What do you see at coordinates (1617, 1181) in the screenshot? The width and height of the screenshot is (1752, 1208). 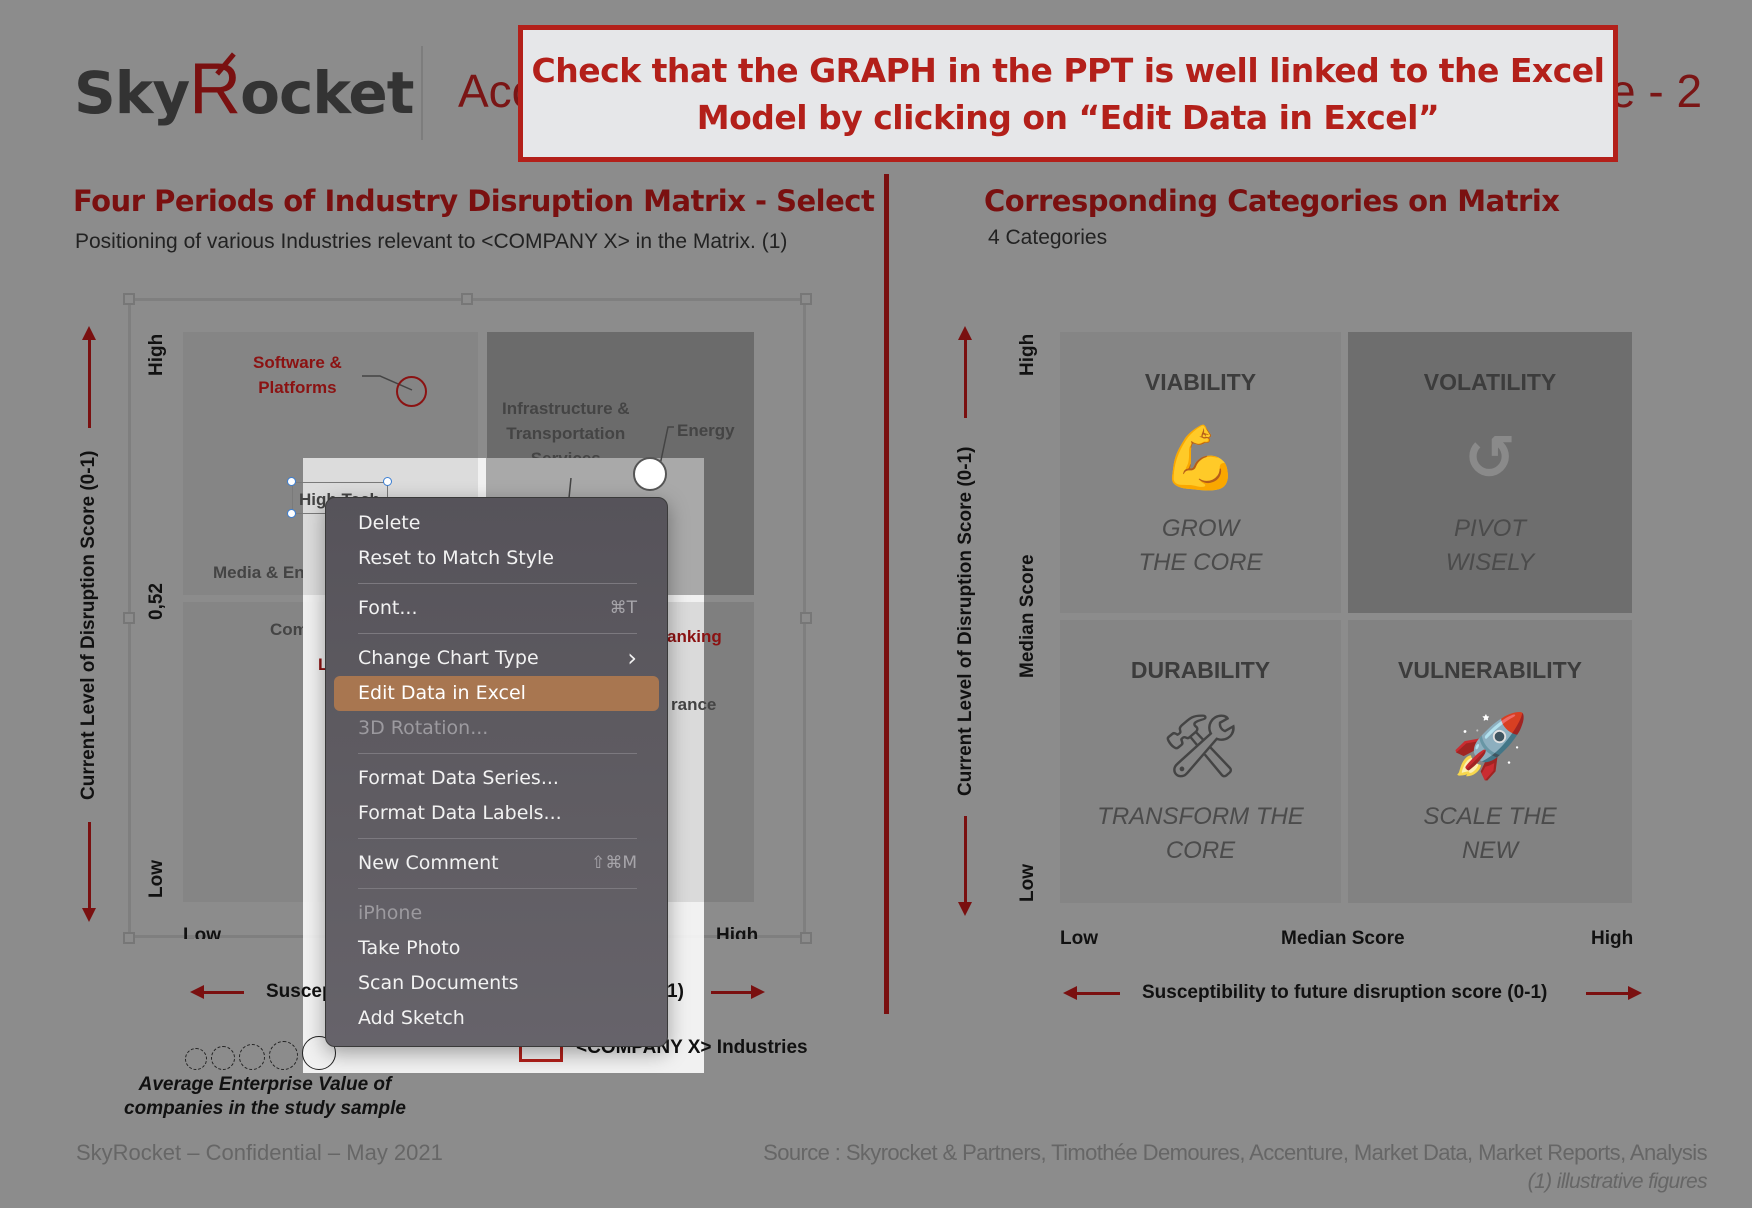 I see `footer-note: (1) illustrative figures` at bounding box center [1617, 1181].